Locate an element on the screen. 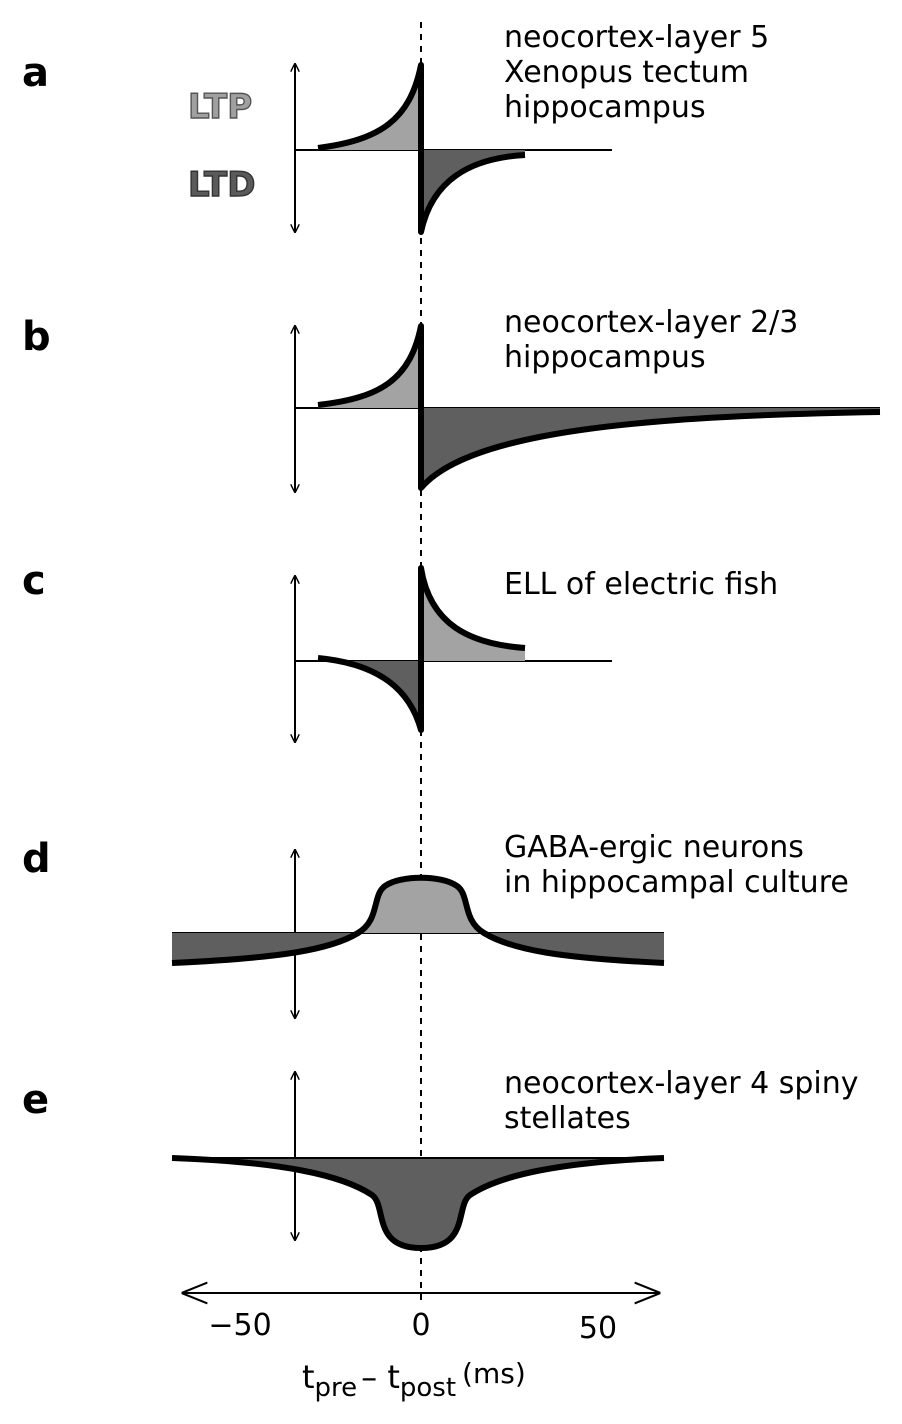 The height and width of the screenshot is (1424, 902). x-axis-label-t: t is located at coordinates (308, 1377).